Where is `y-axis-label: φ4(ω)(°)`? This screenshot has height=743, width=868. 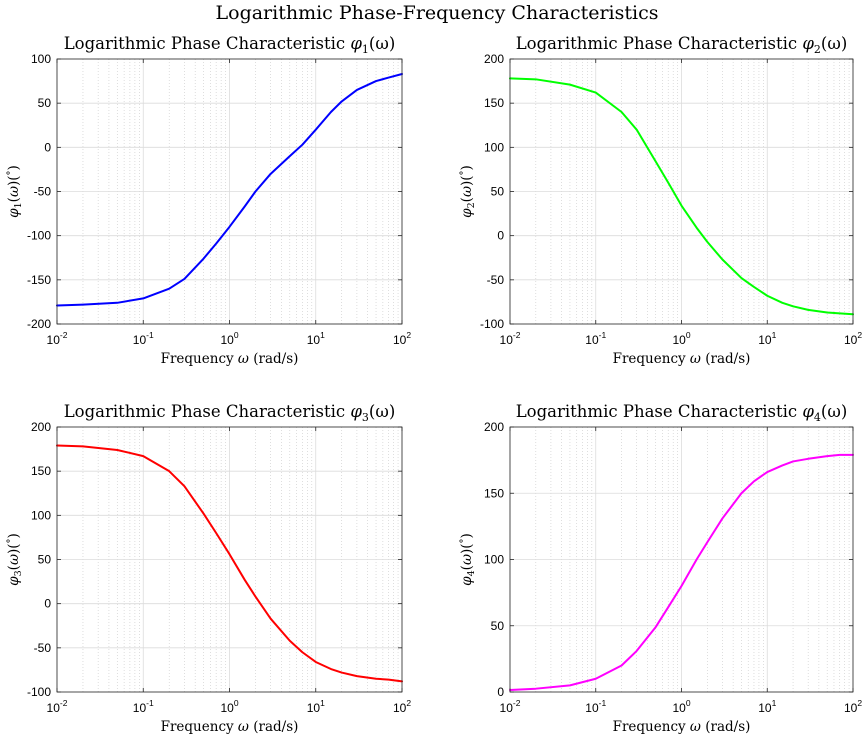 y-axis-label: φ4(ω)(°) is located at coordinates (468, 559).